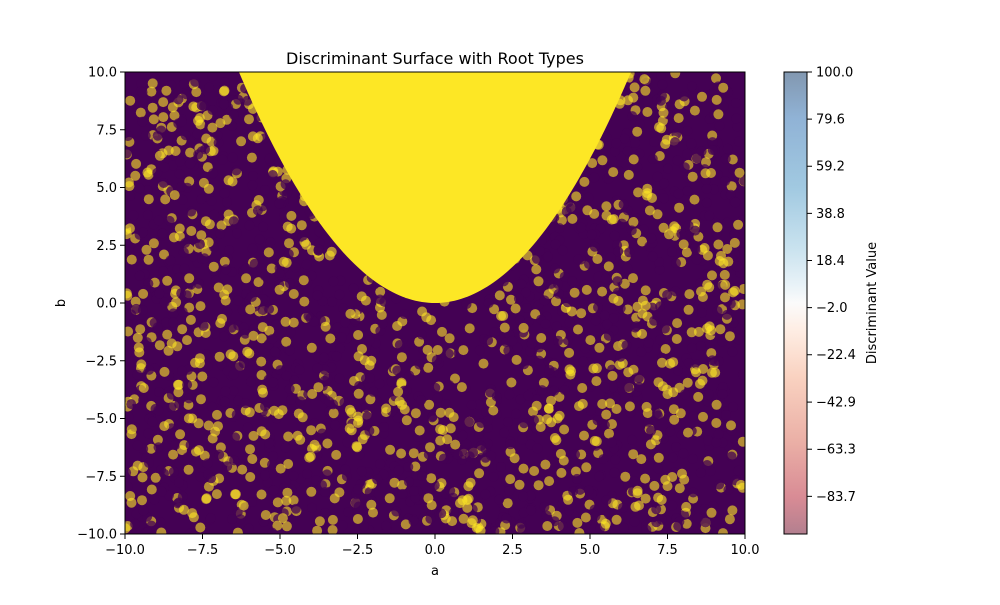 Image resolution: width=1000 pixels, height=605 pixels. I want to click on y-tick-label: −10.0, so click(97, 535).